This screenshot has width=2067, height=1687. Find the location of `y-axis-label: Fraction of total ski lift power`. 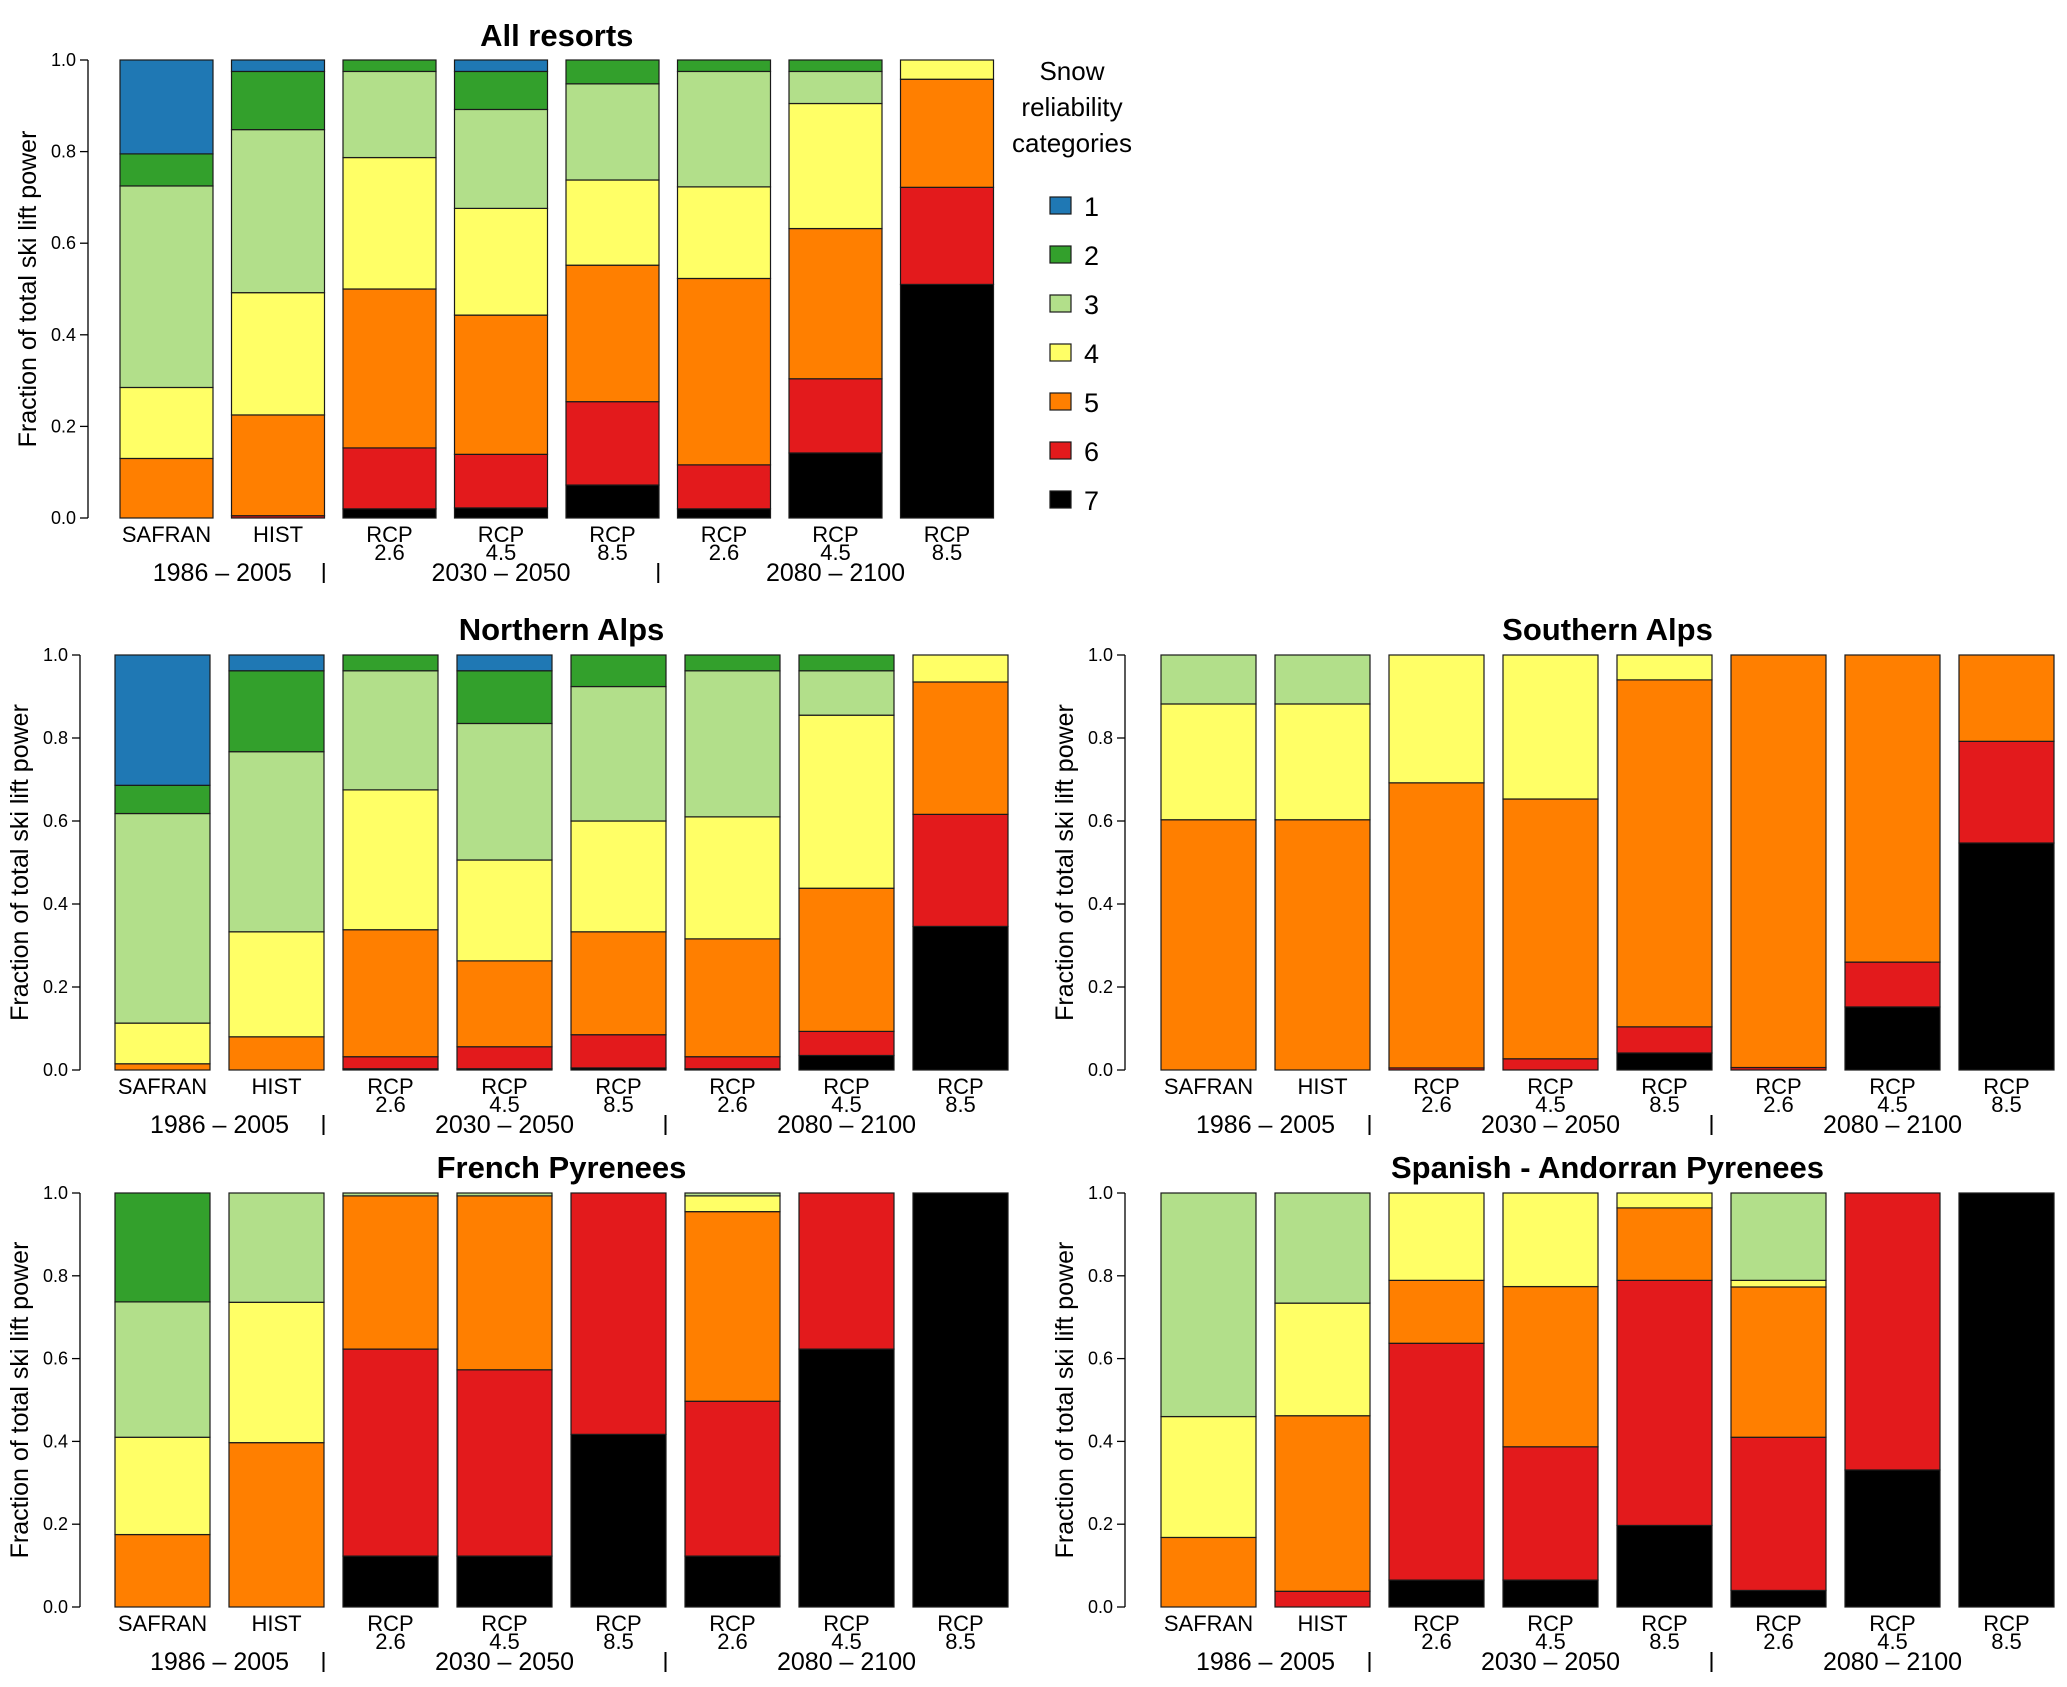

y-axis-label: Fraction of total ski lift power is located at coordinates (20, 1400).